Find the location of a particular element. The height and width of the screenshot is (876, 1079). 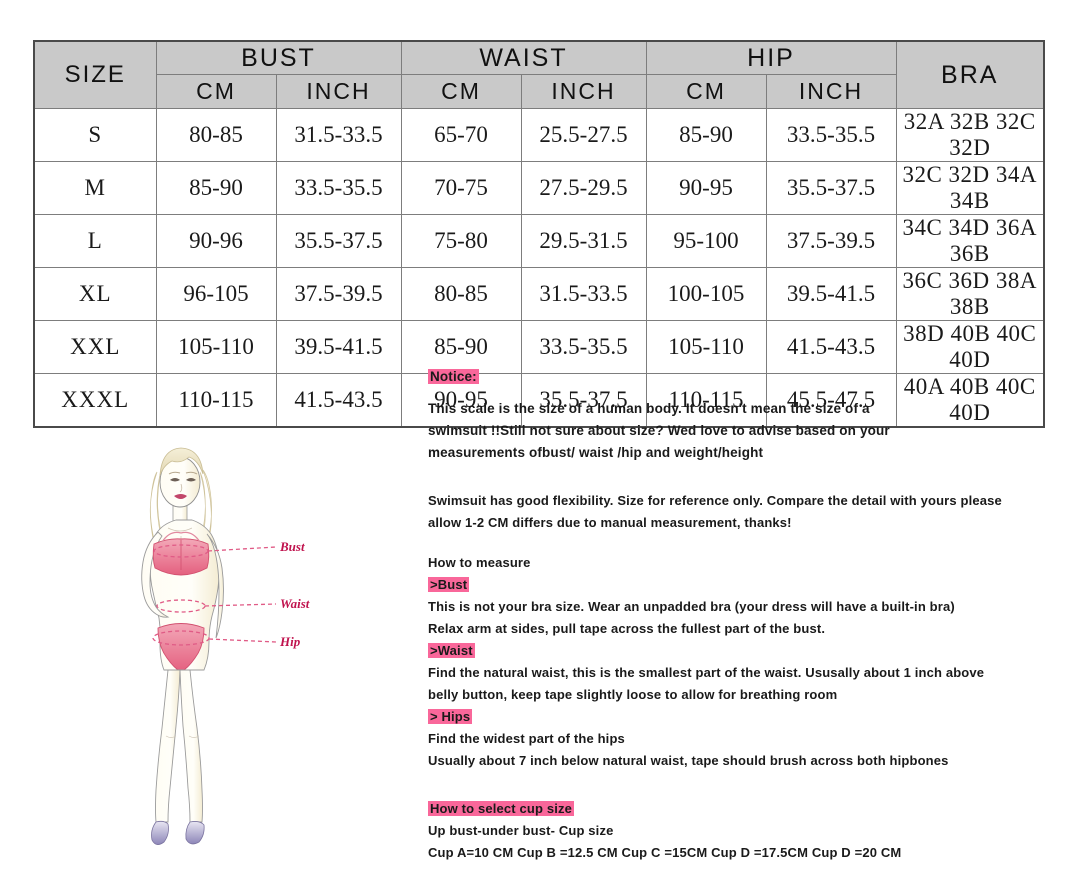

collarbone is located at coordinates (180, 529).